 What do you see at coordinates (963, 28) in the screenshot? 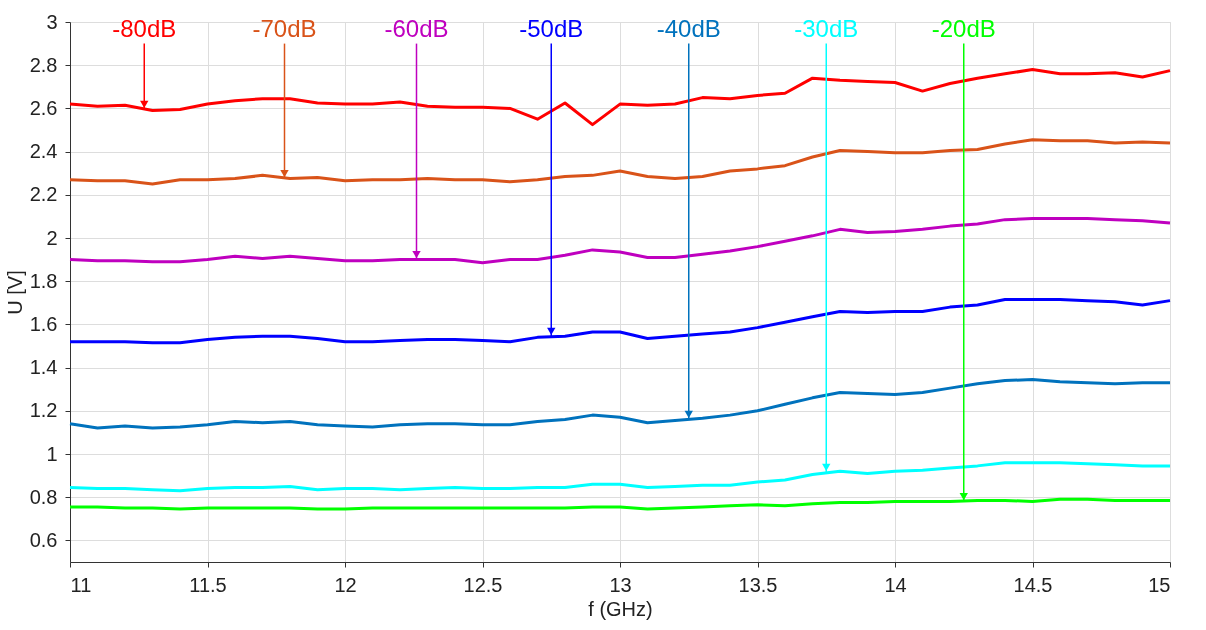
I see `annotation: -20dB` at bounding box center [963, 28].